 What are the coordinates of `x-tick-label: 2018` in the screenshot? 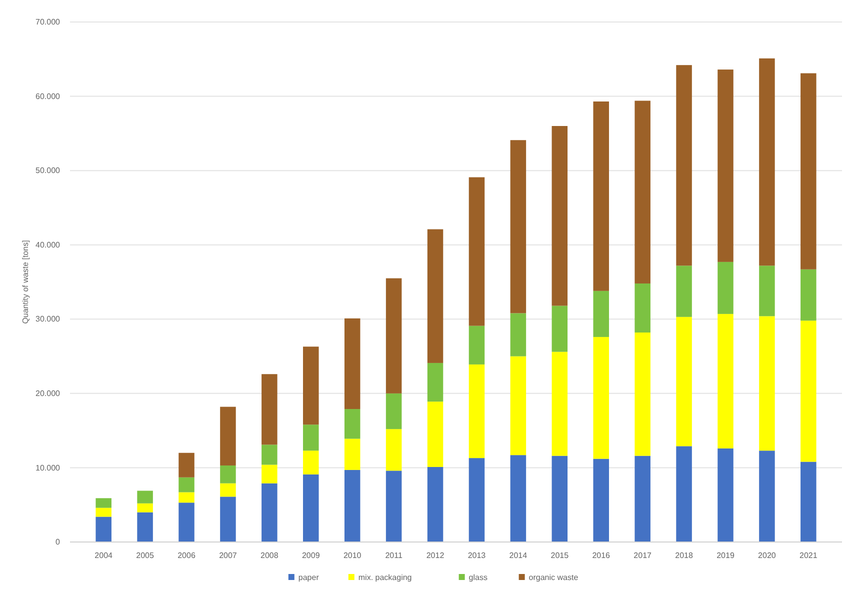 It's located at (684, 555).